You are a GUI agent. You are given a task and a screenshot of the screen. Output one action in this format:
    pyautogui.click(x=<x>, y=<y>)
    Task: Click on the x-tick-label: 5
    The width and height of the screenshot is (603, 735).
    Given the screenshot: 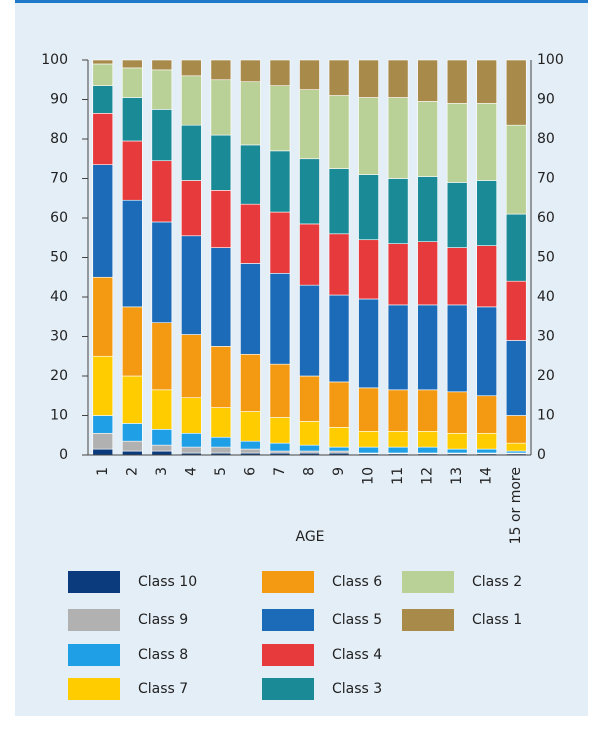 What is the action you would take?
    pyautogui.click(x=221, y=471)
    